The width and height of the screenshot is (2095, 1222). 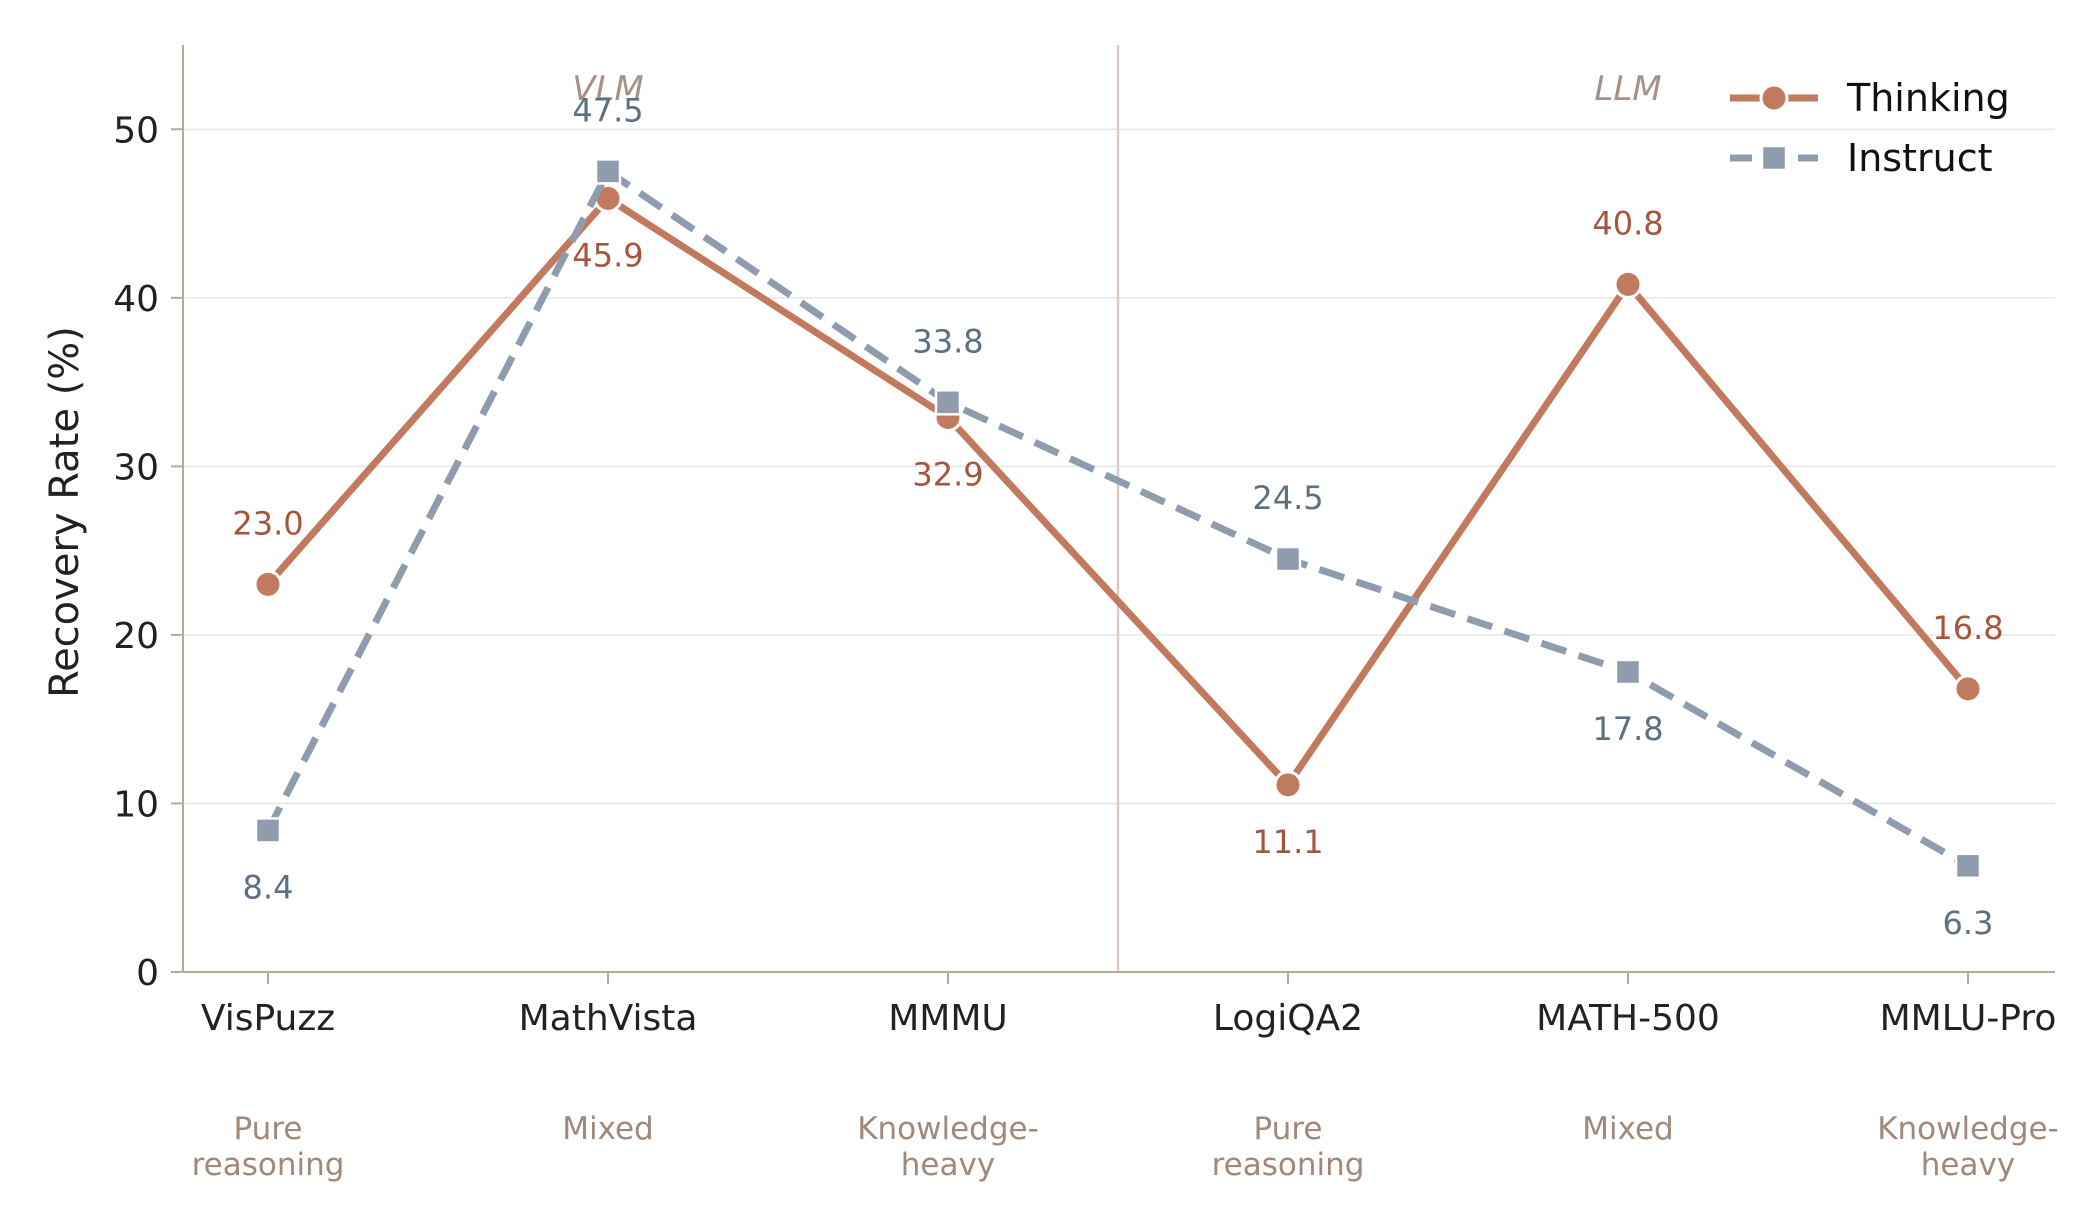 What do you see at coordinates (136, 467) in the screenshot?
I see `y-tick-label-30: 30` at bounding box center [136, 467].